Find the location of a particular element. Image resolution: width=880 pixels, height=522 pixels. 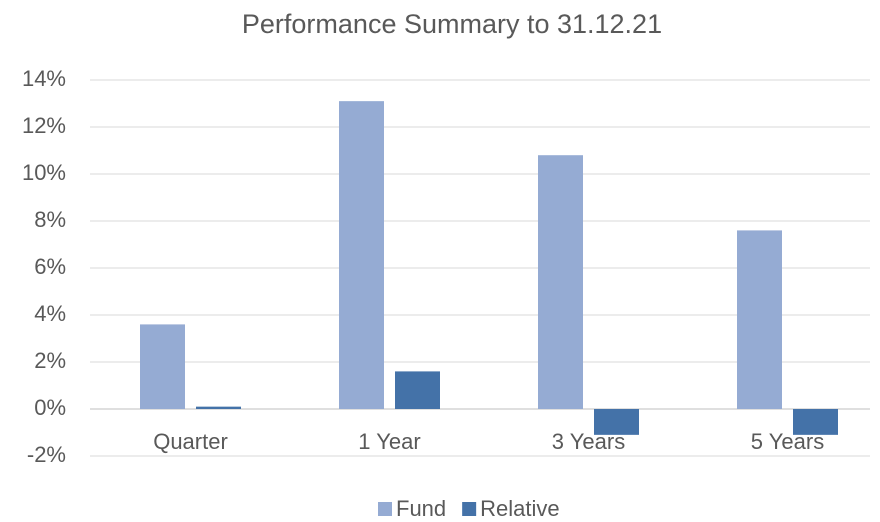

y-tick-label: 10% is located at coordinates (44, 172).